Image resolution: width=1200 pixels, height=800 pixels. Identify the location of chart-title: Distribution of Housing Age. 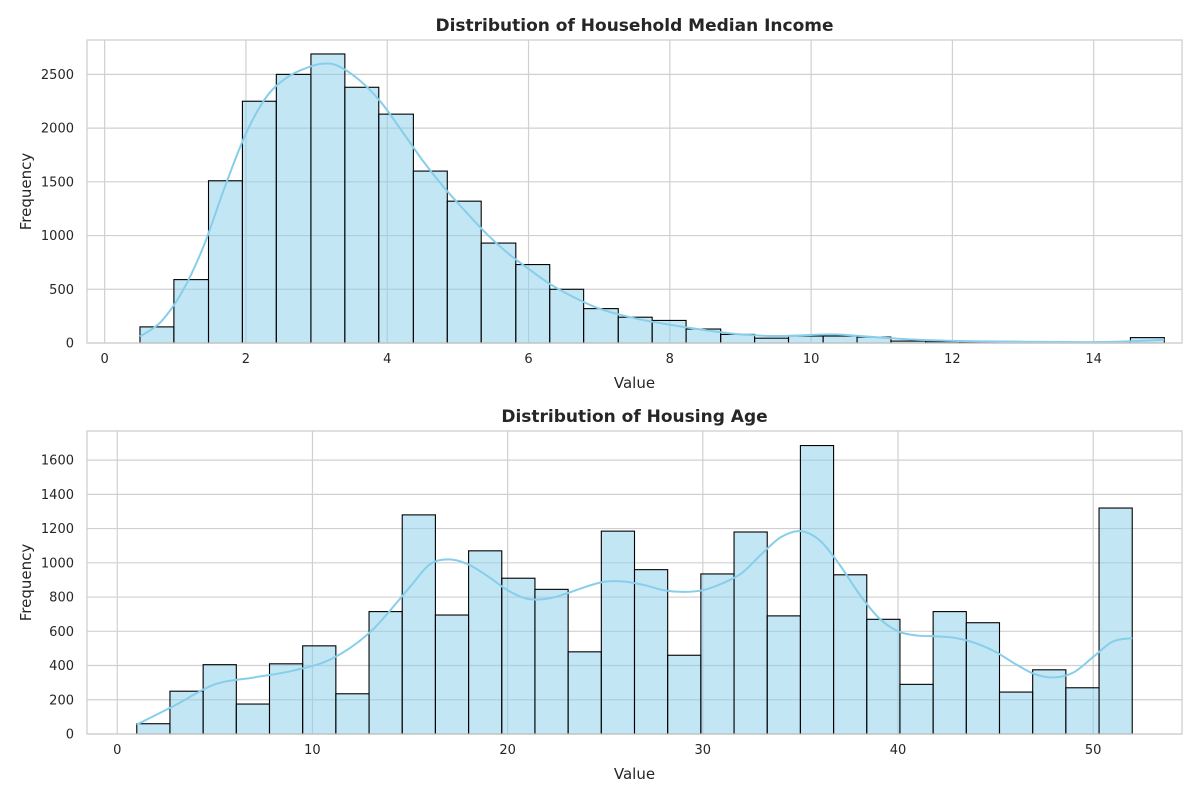
(634, 417).